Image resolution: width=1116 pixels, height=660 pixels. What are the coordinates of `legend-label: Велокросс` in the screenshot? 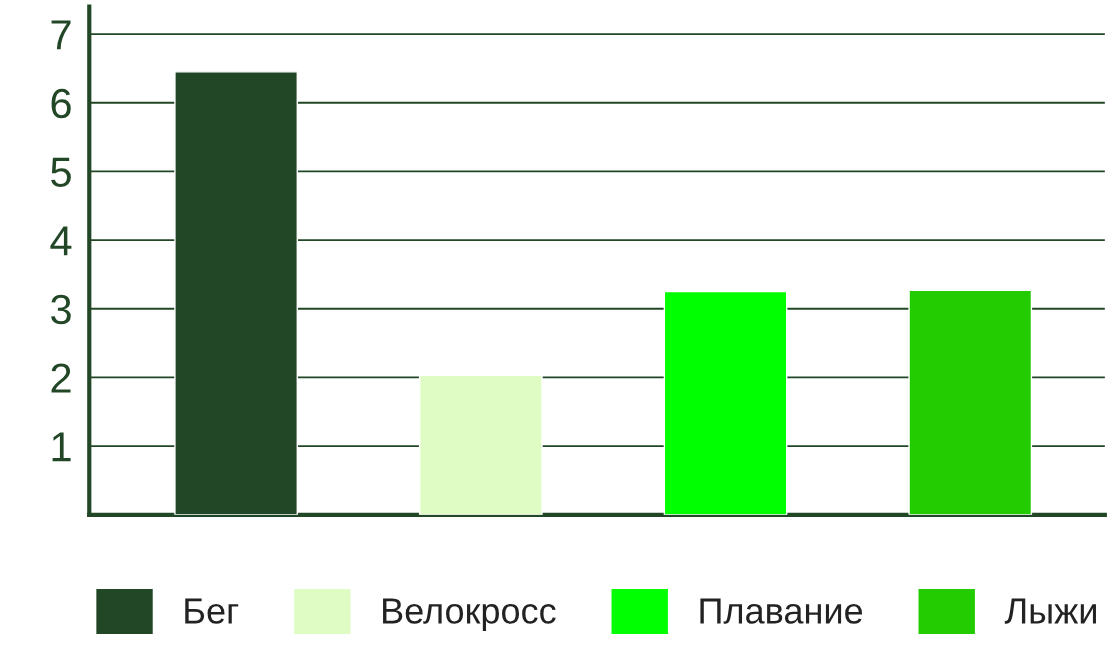 It's located at (469, 614).